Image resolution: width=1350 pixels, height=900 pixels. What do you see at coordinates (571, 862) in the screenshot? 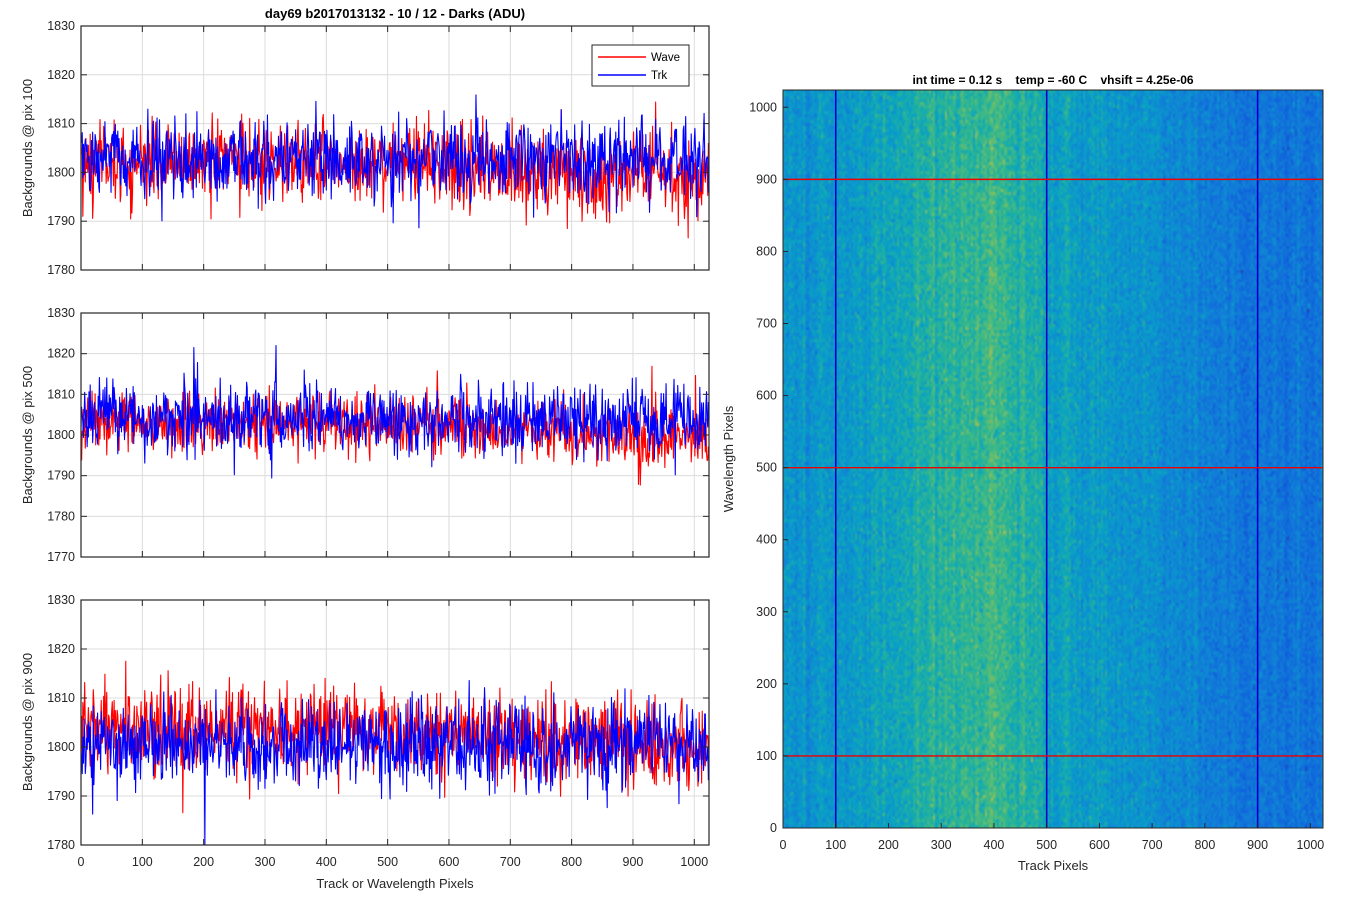
I see `x-tick-label: 800` at bounding box center [571, 862].